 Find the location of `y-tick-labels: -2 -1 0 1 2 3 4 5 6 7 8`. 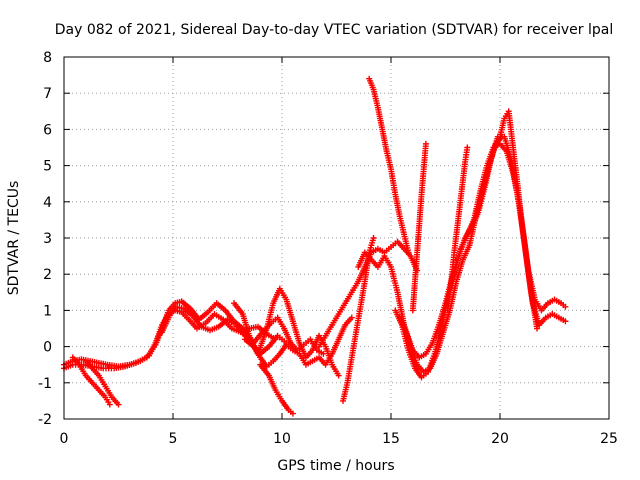

y-tick-labels: -2 -1 0 1 2 3 4 5 6 7 8 is located at coordinates (45, 239).